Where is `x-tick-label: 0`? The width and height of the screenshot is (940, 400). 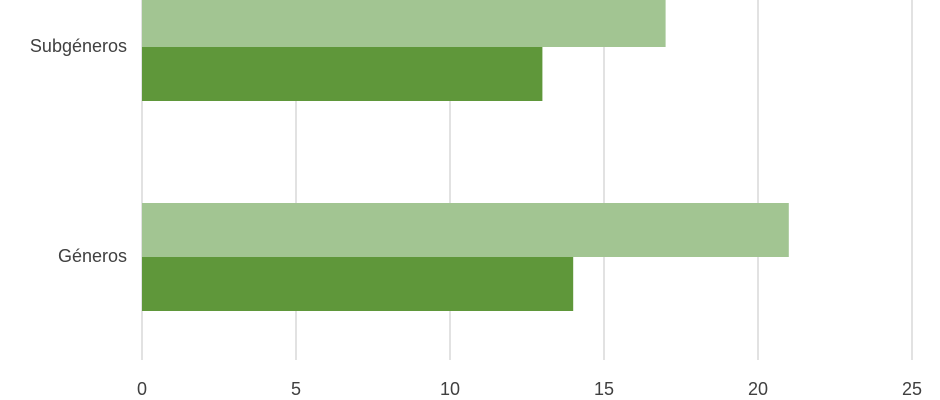
x-tick-label: 0 is located at coordinates (142, 389).